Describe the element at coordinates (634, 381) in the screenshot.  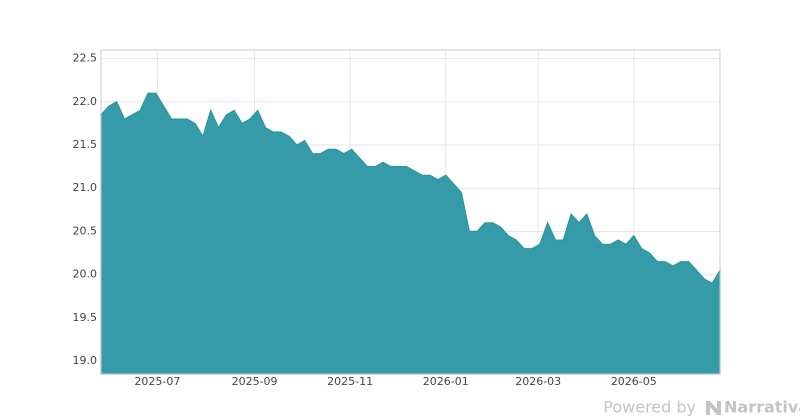
I see `x-tick-label: 2026-05` at that location.